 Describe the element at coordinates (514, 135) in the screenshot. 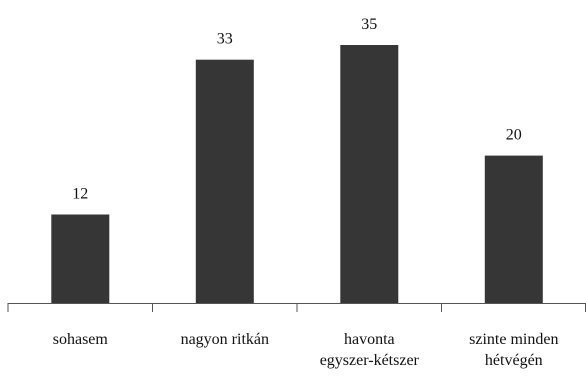

I see `data-label-3: 20` at that location.